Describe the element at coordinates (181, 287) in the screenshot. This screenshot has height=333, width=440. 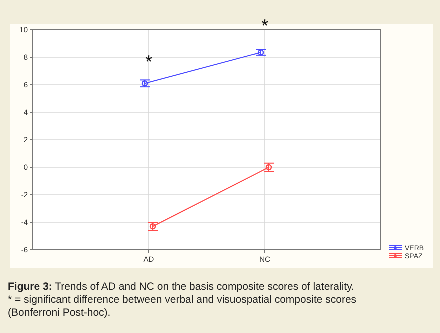
I see `caption: Figure 3: Trends of AD and NC on the basis composite scores of laterality.` at that location.